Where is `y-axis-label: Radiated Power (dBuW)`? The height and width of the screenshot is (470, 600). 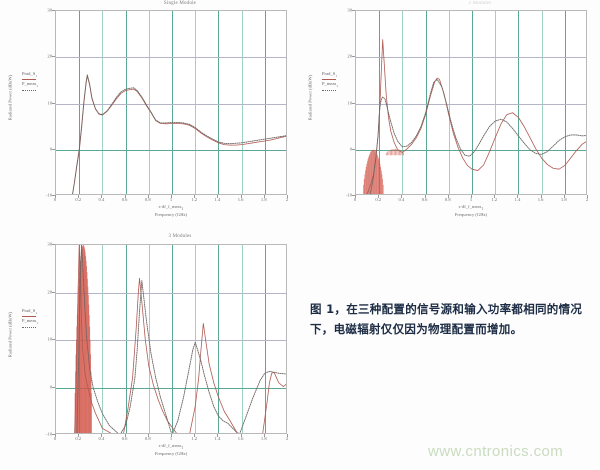 y-axis-label: Radiated Power (dBuW) is located at coordinates (10, 334).